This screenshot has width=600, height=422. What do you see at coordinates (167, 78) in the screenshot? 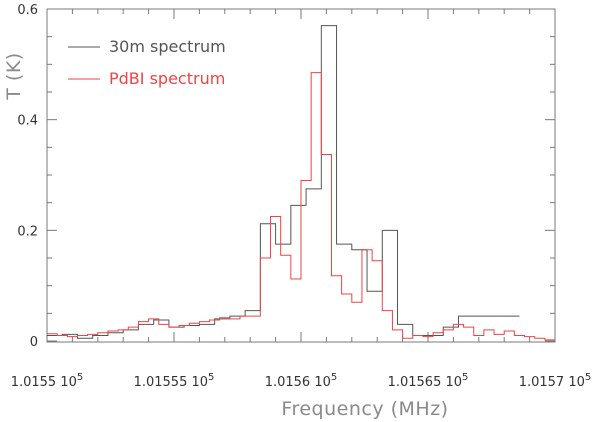
I see `legend-label: PdBI spectrum` at bounding box center [167, 78].